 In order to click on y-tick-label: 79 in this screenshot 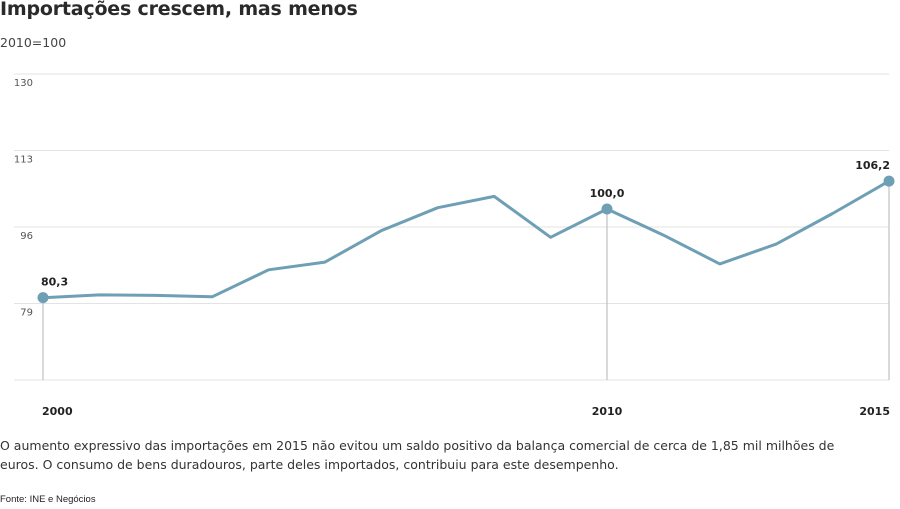, I will do `click(26, 313)`.